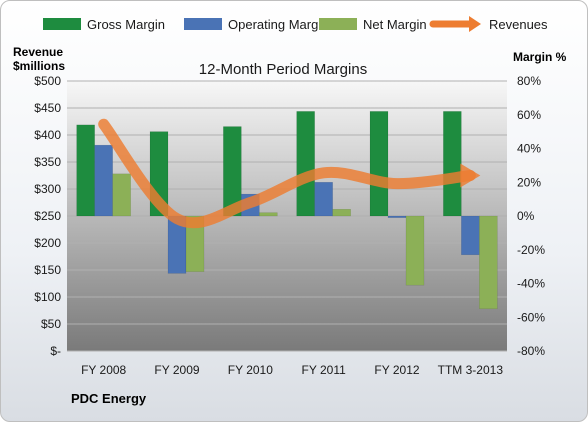 Image resolution: width=588 pixels, height=422 pixels. I want to click on bar-gross-margin-fy-2012, so click(379, 164).